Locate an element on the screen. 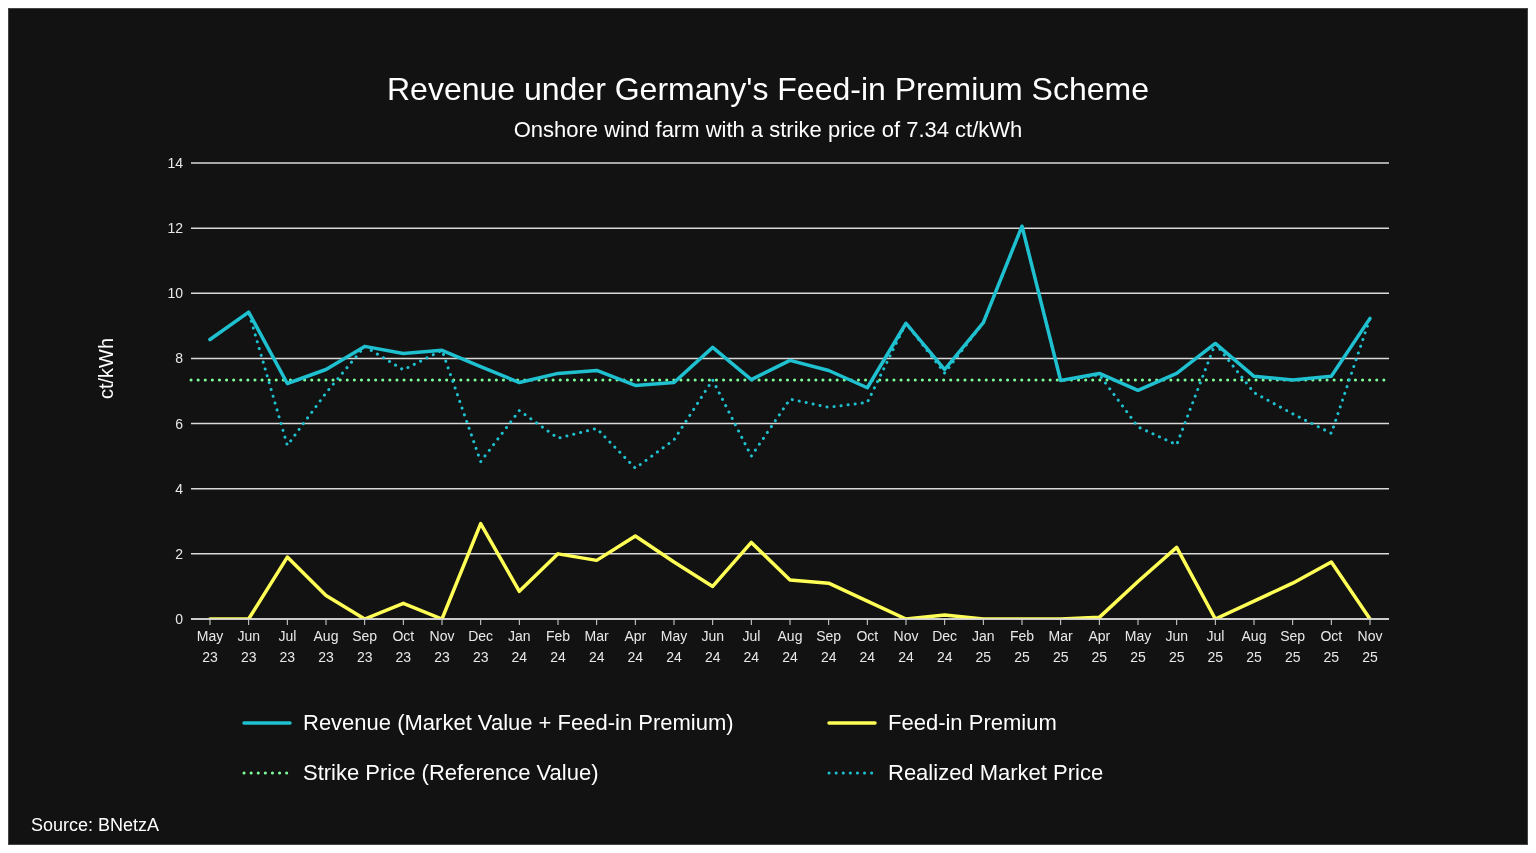 The height and width of the screenshot is (853, 1536). x-tick-label: Jul 24 is located at coordinates (751, 646).